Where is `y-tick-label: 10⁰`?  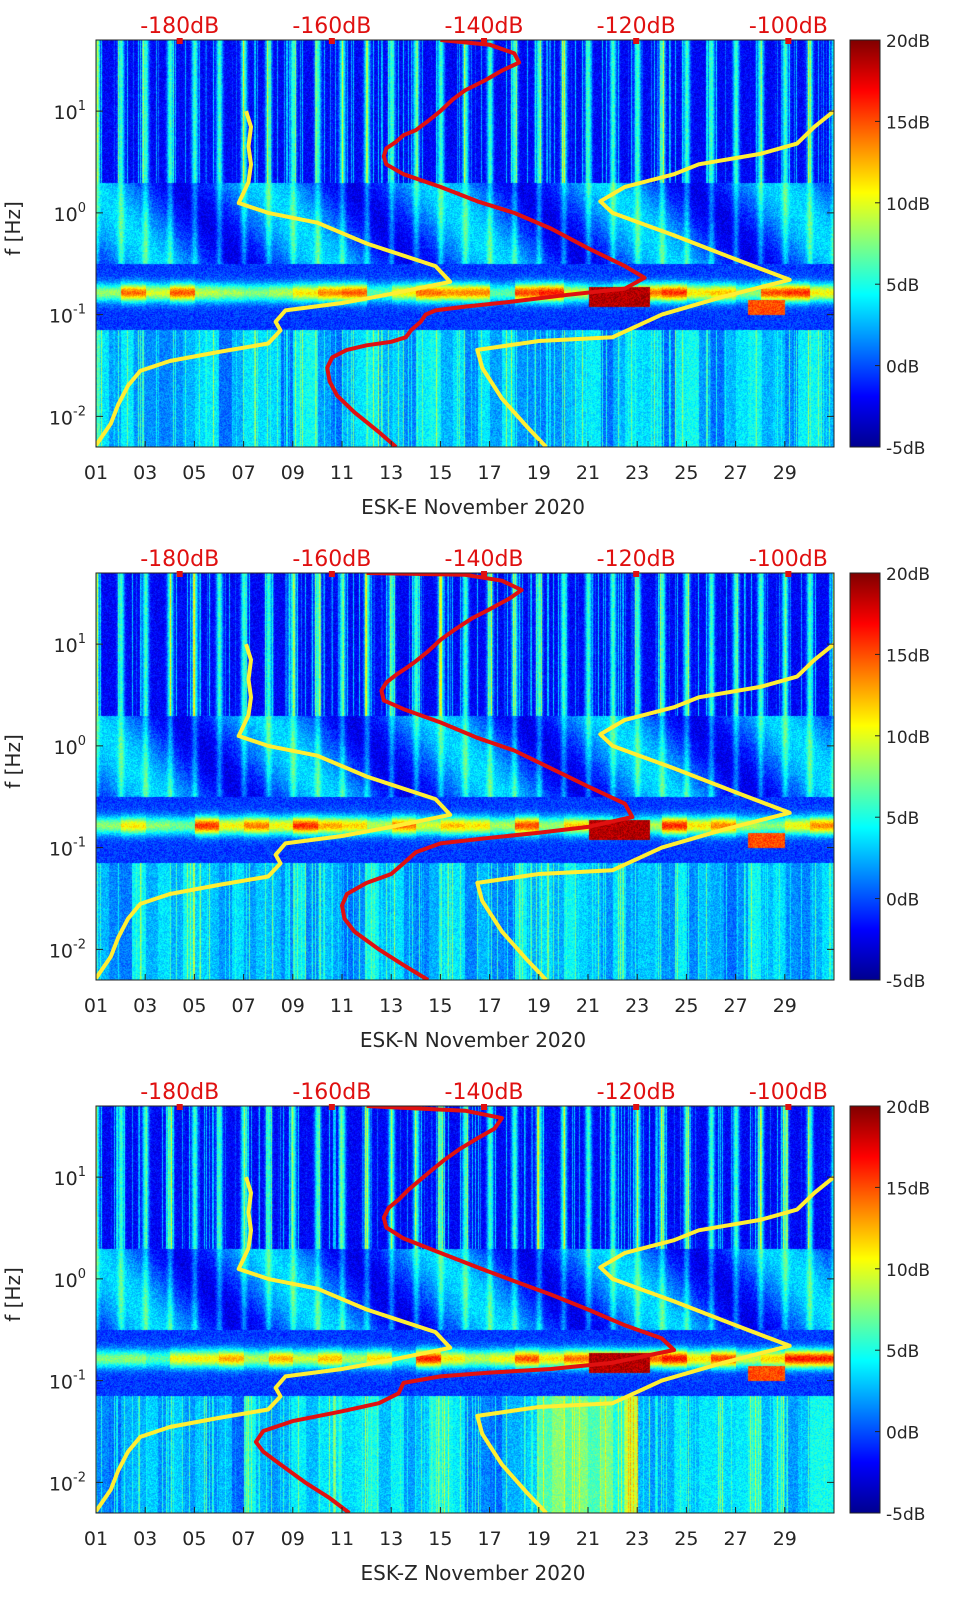 y-tick-label: 10⁰ is located at coordinates (70, 213).